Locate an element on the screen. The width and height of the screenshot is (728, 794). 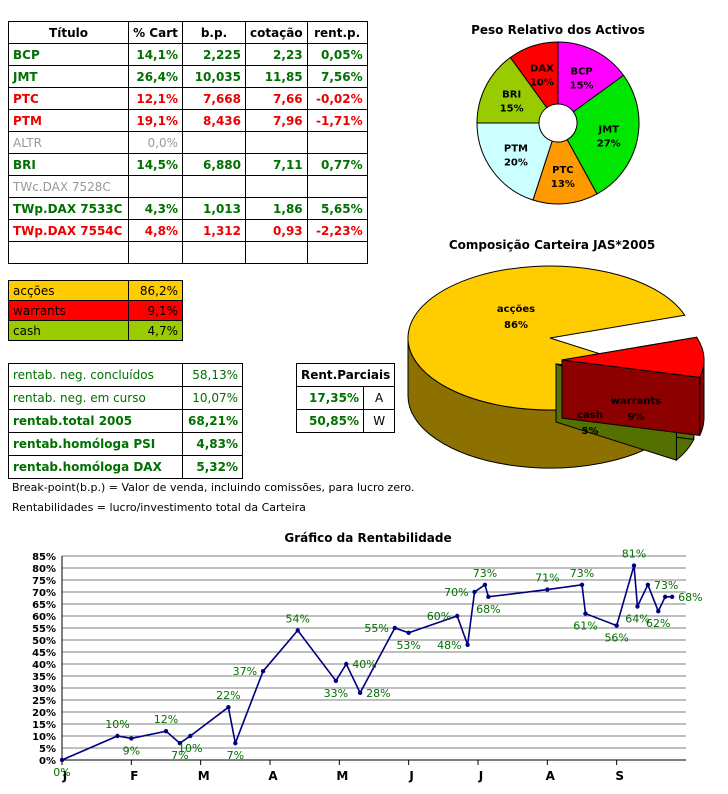
allocation-body: acções 86,2% warrants 9,1% cash 4,7% is located at coordinates (95, 310).